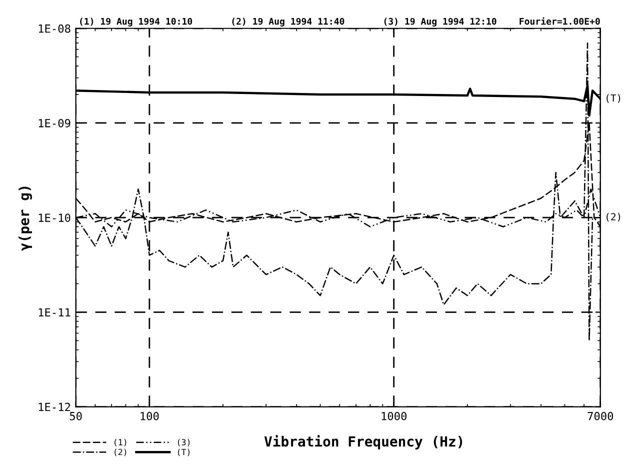  What do you see at coordinates (54, 123) in the screenshot?
I see `y-tick-label: 1E-09` at bounding box center [54, 123].